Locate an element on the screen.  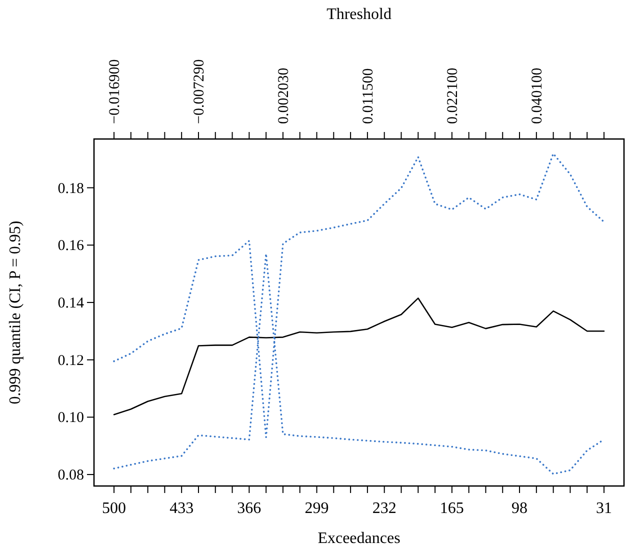
x-tick-label: 433 is located at coordinates (182, 508).